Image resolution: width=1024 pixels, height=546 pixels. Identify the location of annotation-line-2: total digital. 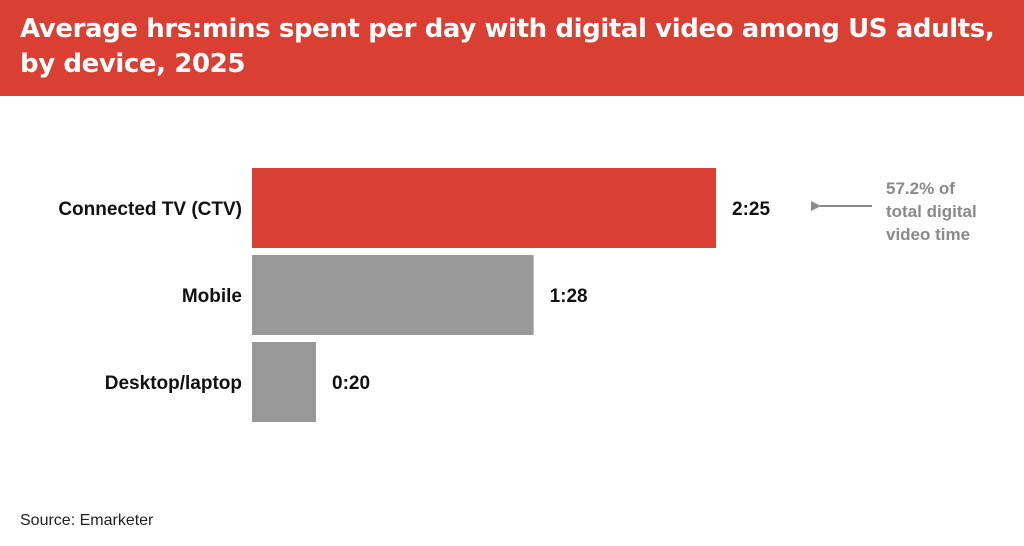
(931, 211).